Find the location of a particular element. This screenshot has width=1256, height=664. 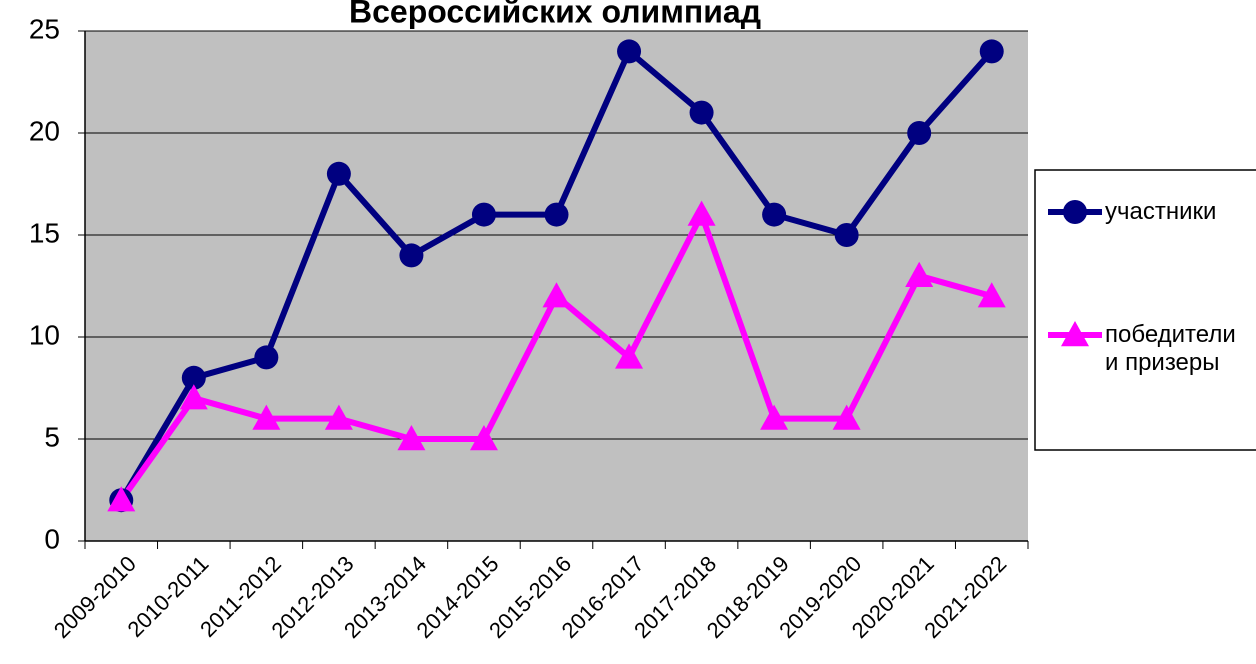

y-tick-label: 0 is located at coordinates (52, 538).